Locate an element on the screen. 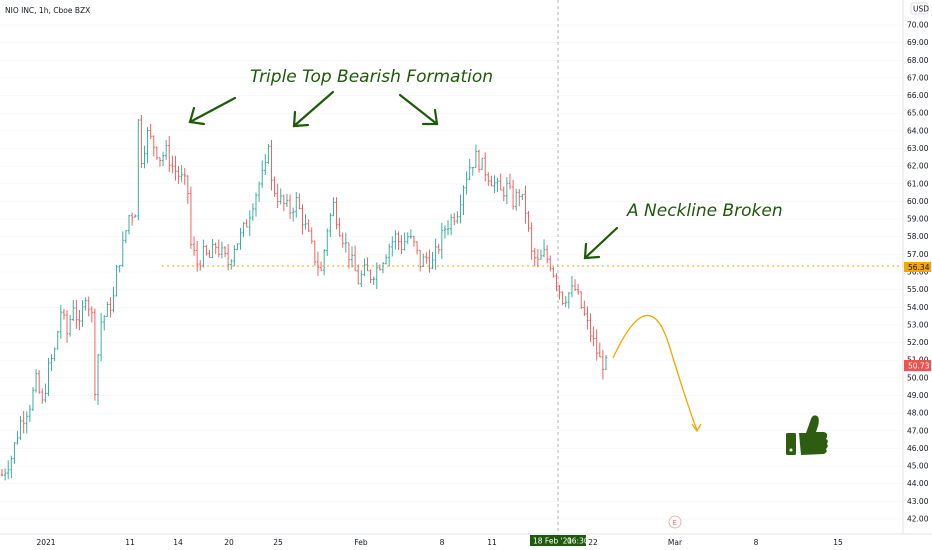 The height and width of the screenshot is (550, 932). neckline-price-label: 56.34 is located at coordinates (919, 267).